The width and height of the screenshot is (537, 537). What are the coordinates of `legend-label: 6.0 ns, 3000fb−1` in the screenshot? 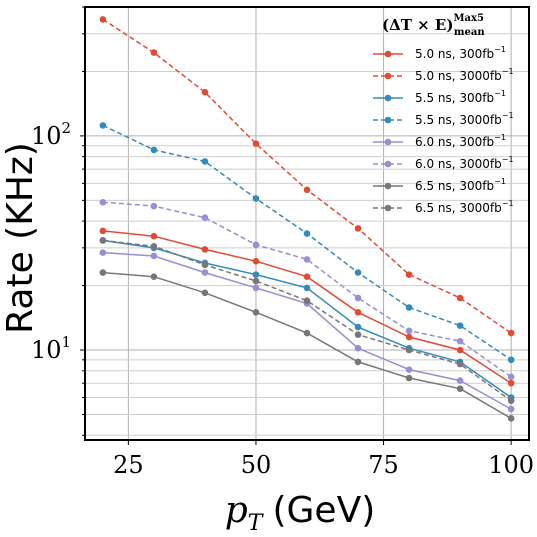 It's located at (464, 163).